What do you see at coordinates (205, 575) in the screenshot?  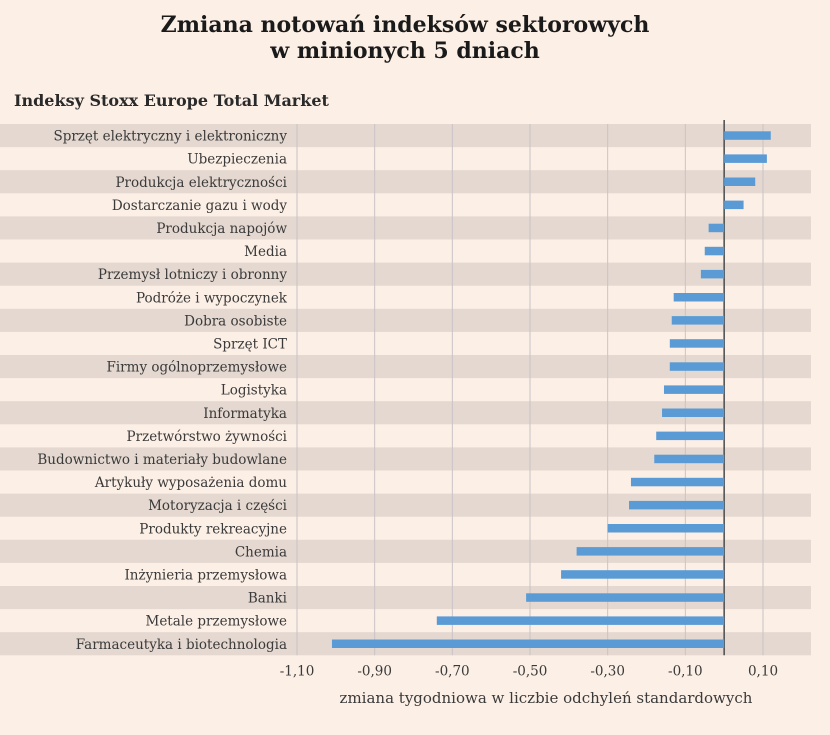 I see `category-label: Inżynieria przemysłowa` at bounding box center [205, 575].